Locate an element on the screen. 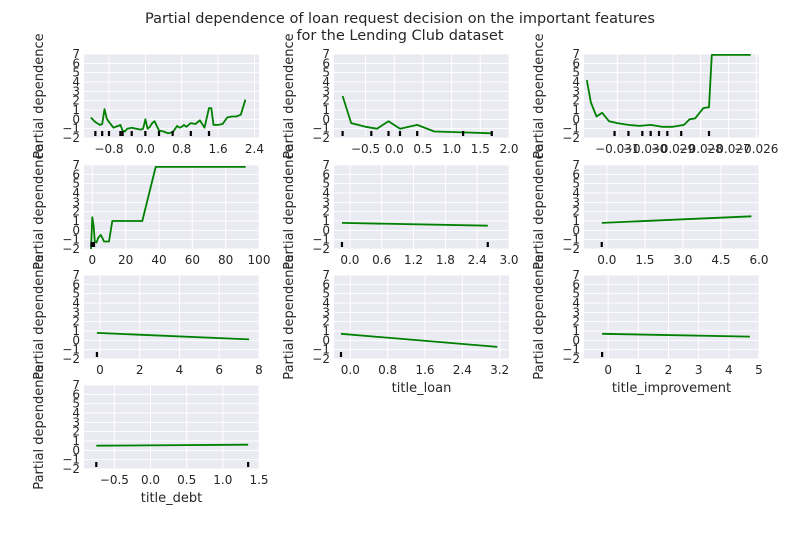 This screenshot has height=550, width=800. x-tick-label: 80 is located at coordinates (225, 260).